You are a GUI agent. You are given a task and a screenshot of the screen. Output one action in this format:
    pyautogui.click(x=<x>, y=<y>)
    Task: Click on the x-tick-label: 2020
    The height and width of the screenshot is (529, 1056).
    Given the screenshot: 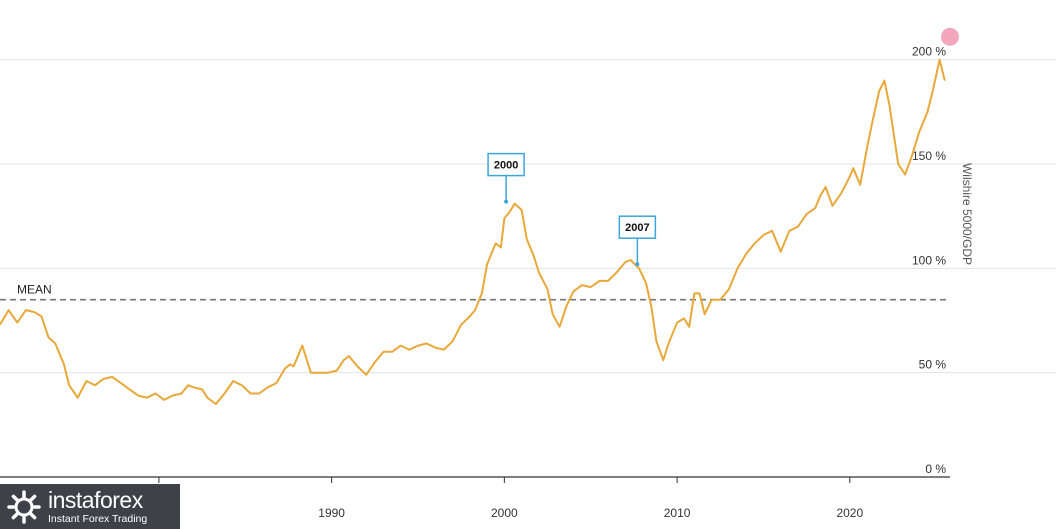 What is the action you would take?
    pyautogui.click(x=849, y=513)
    